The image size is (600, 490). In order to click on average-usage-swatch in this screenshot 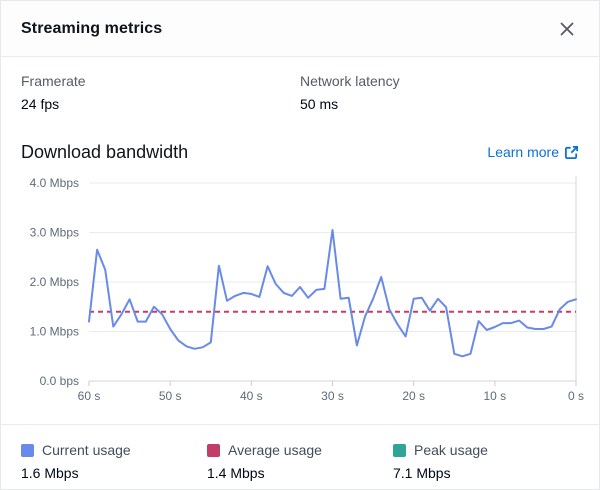, I will do `click(213, 450)`.